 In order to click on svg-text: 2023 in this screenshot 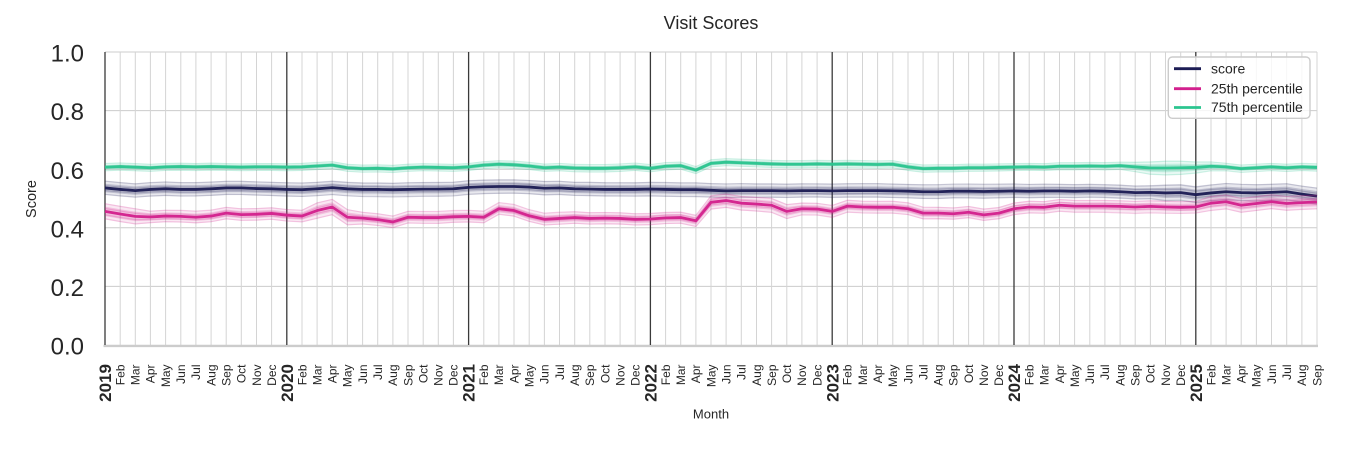, I will do `click(832, 383)`.